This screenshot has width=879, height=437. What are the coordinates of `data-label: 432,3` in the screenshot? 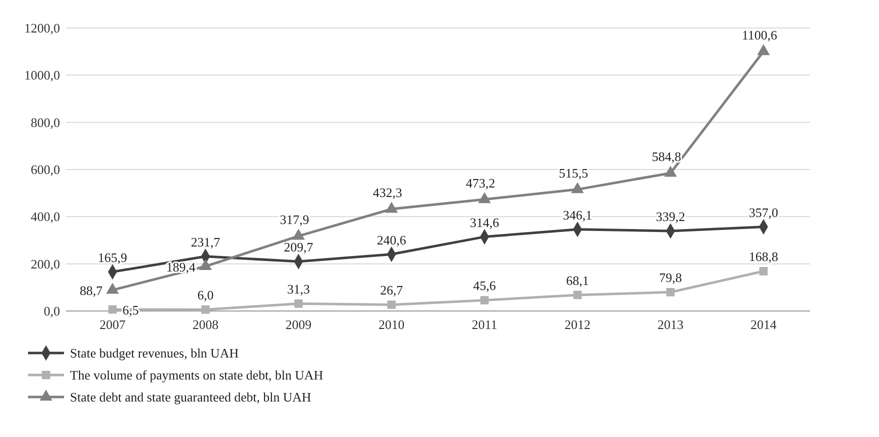 It's located at (387, 192).